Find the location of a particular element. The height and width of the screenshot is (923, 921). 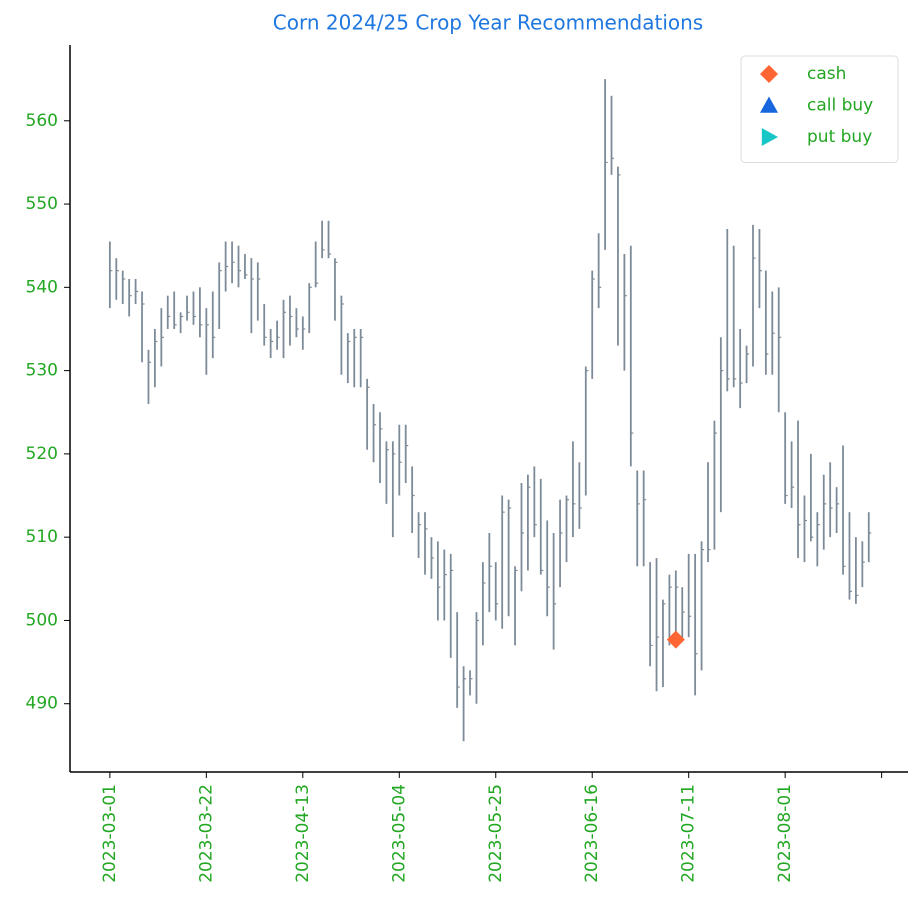

legend-label: call buy is located at coordinates (840, 106).